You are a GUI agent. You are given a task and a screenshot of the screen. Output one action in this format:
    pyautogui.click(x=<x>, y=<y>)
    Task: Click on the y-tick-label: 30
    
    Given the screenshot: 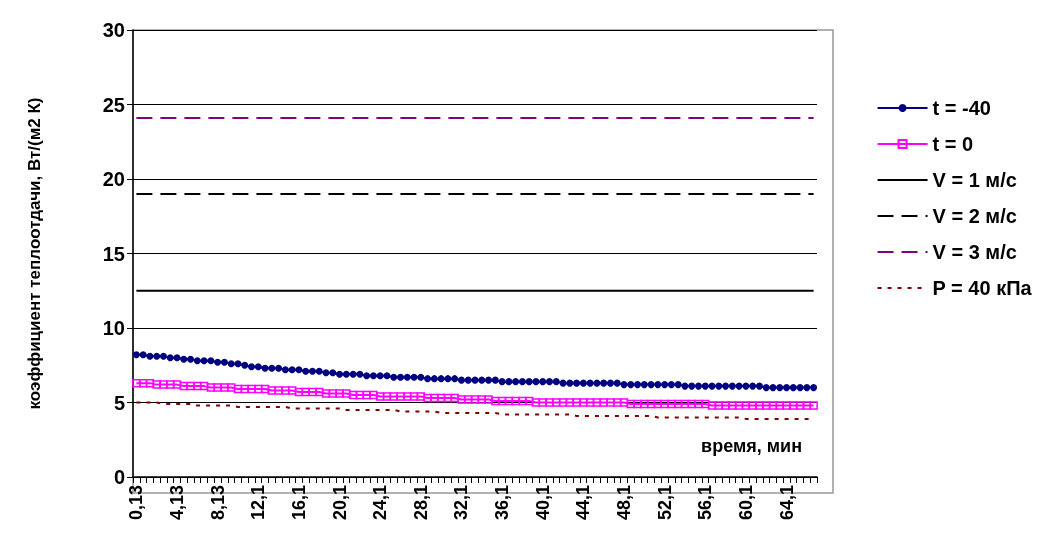 What is the action you would take?
    pyautogui.click(x=113, y=30)
    